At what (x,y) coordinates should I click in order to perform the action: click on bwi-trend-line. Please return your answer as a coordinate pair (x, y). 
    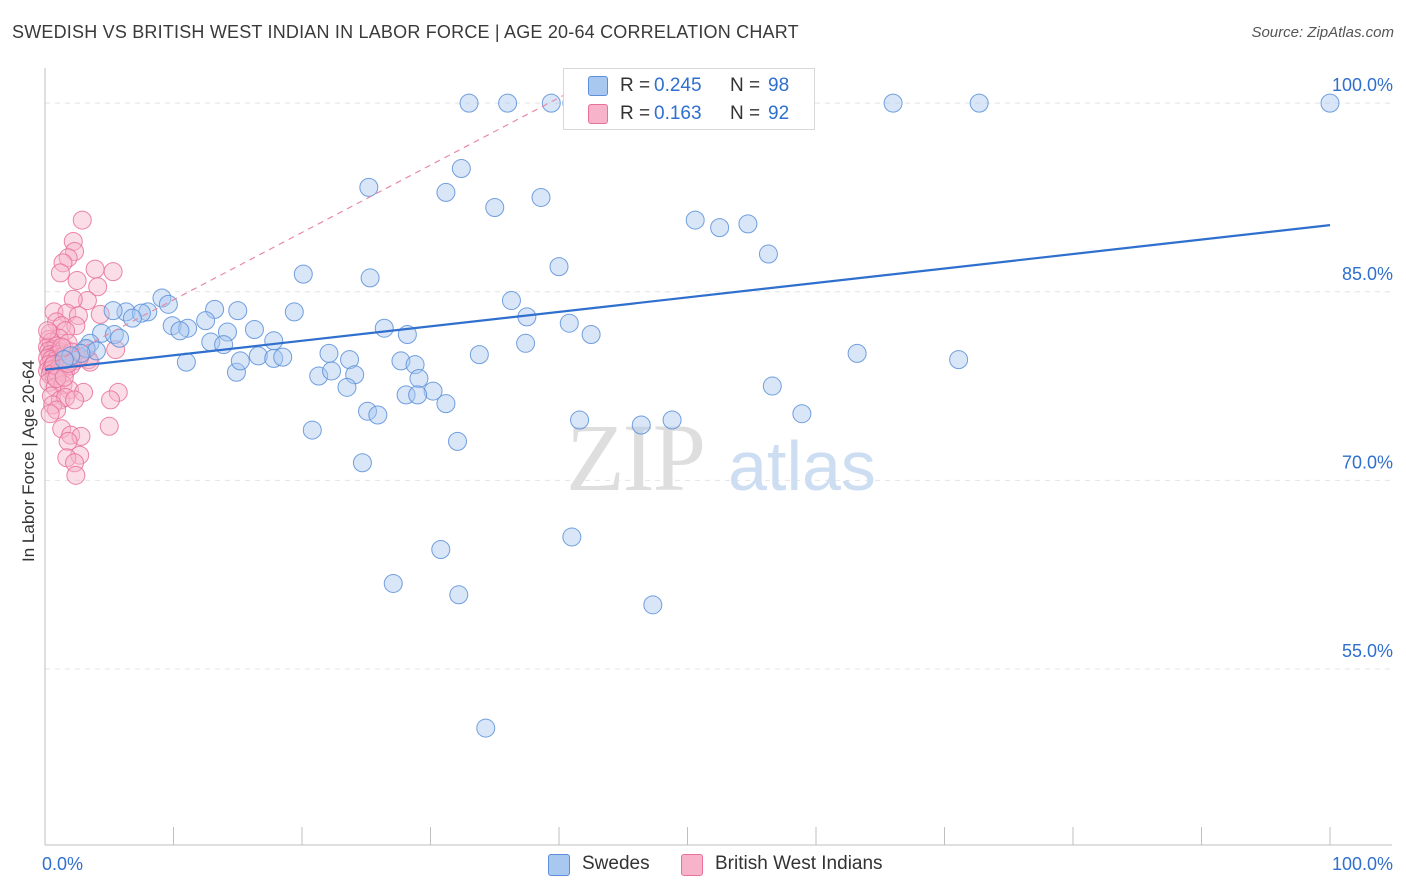
    Looking at the image, I should click on (314, 225).